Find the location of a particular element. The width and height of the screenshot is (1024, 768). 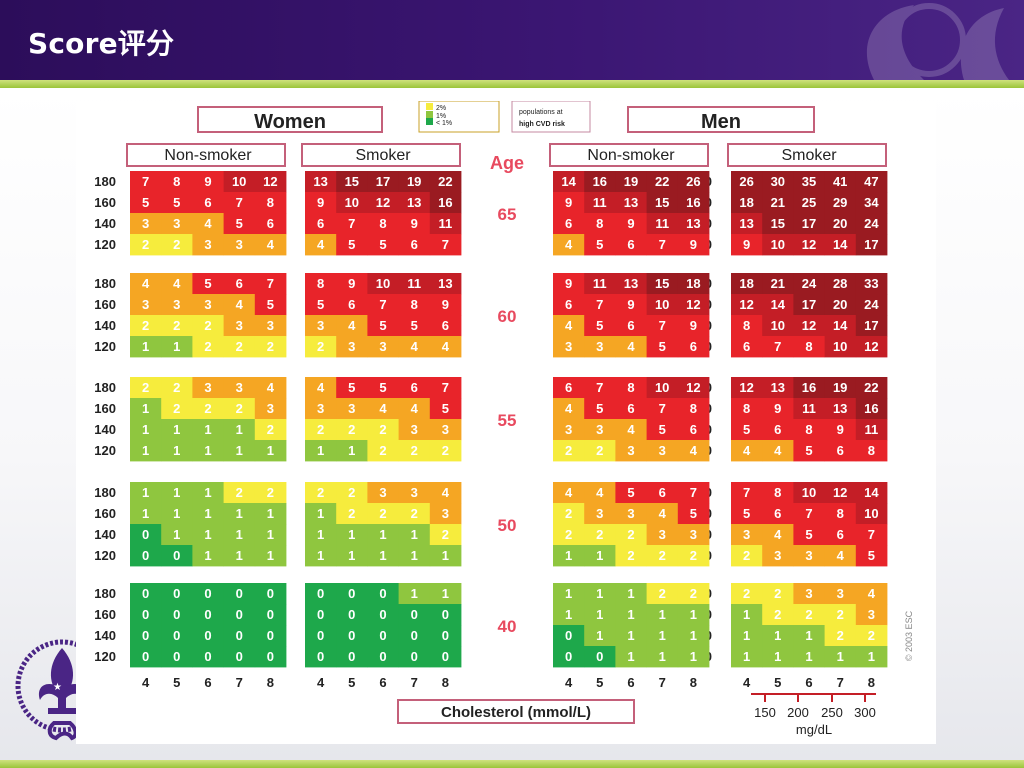

risk-value: 8 is located at coordinates (808, 429).